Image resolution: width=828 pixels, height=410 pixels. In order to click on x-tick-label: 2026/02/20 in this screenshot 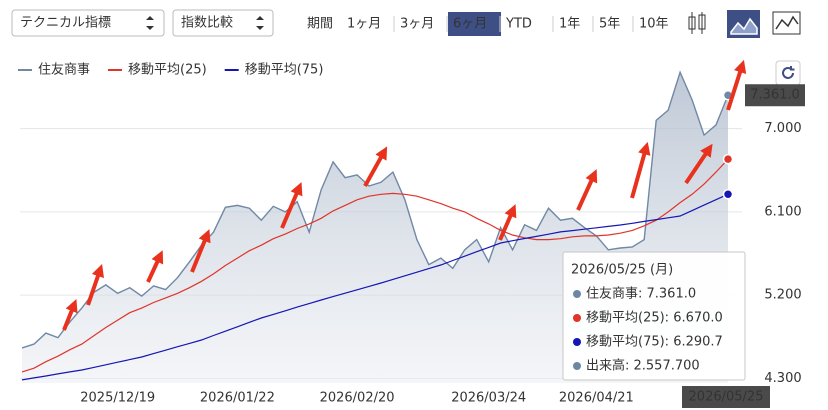, I will do `click(357, 398)`.